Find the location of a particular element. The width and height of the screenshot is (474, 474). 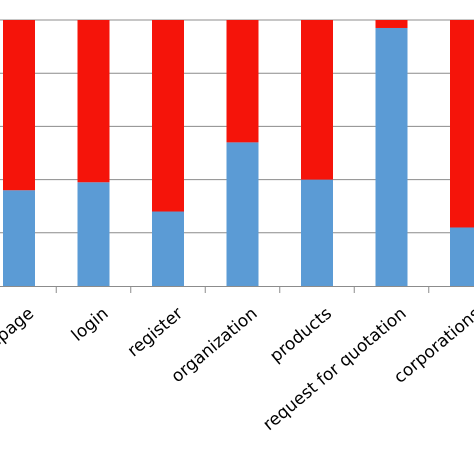

x-tick-label: register is located at coordinates (155, 332).